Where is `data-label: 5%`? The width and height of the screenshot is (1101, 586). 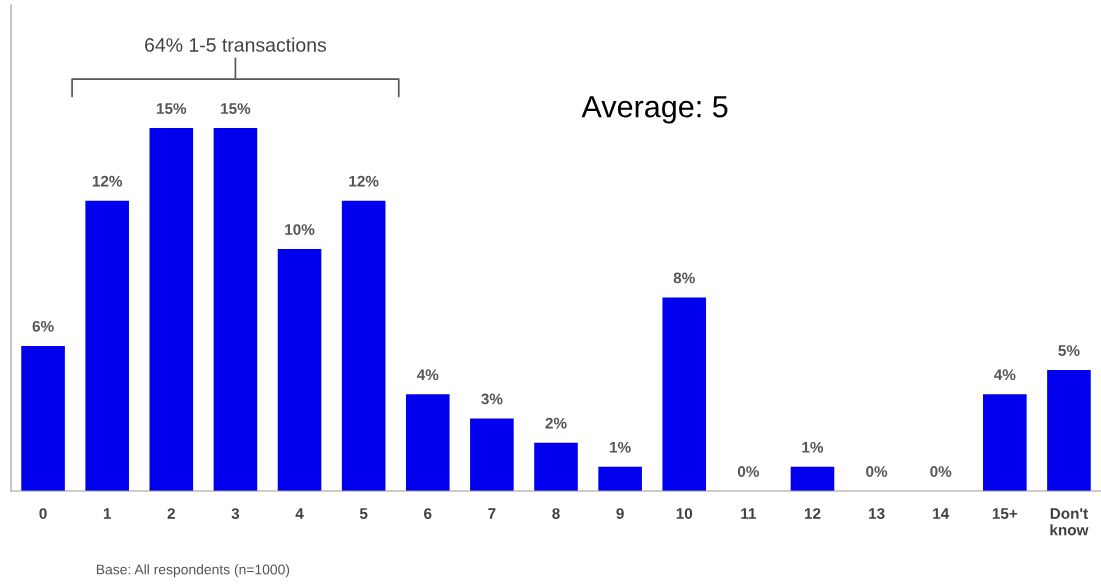
data-label: 5% is located at coordinates (1069, 350).